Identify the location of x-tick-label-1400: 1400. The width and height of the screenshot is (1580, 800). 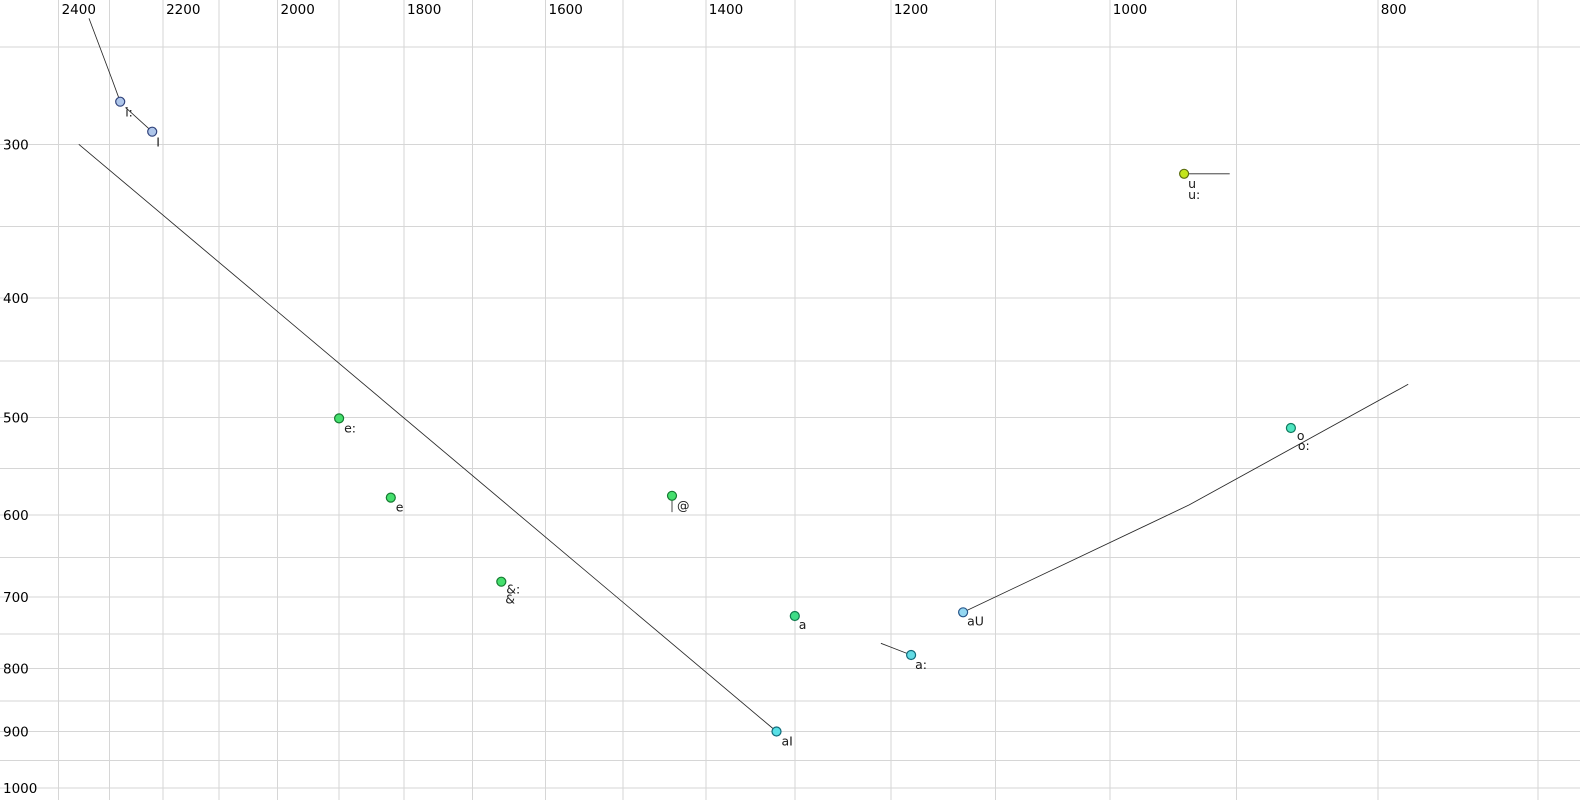
(726, 10).